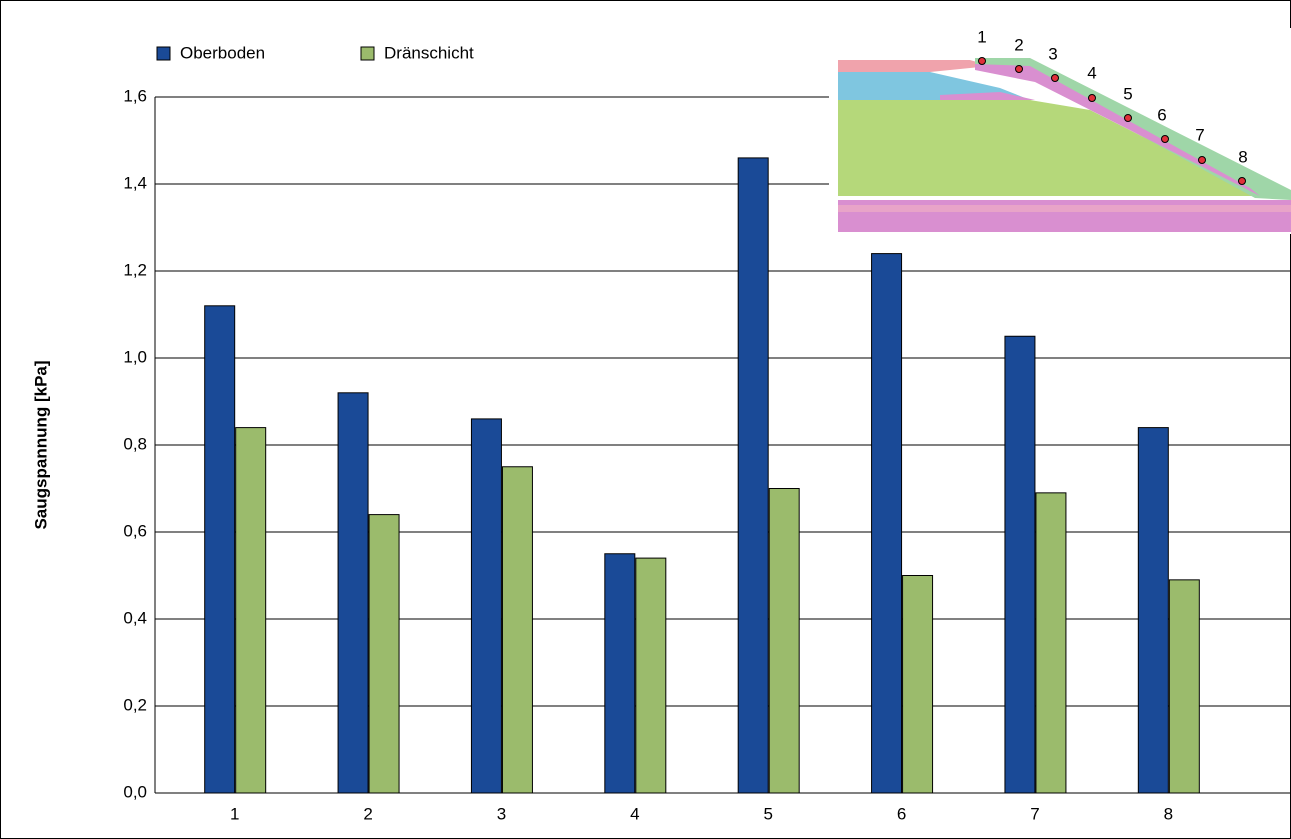 The image size is (1291, 839). Describe the element at coordinates (914, 66) in the screenshot. I see `inset-red-layer` at that location.